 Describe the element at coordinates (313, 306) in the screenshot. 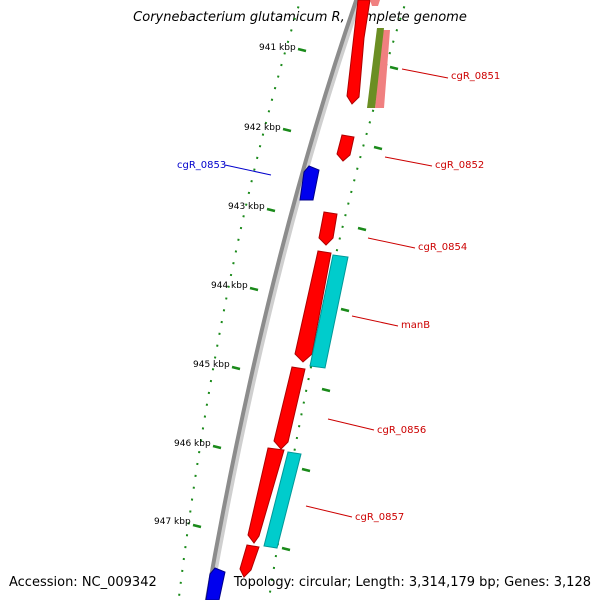

I see `gene-arrow-manb` at that location.